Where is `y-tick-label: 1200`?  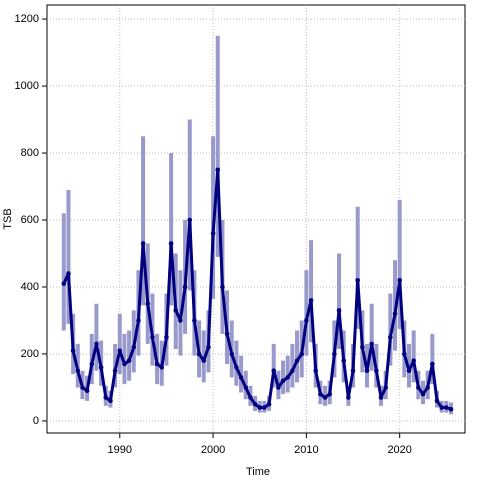 y-tick-label: 1200 is located at coordinates (27, 19).